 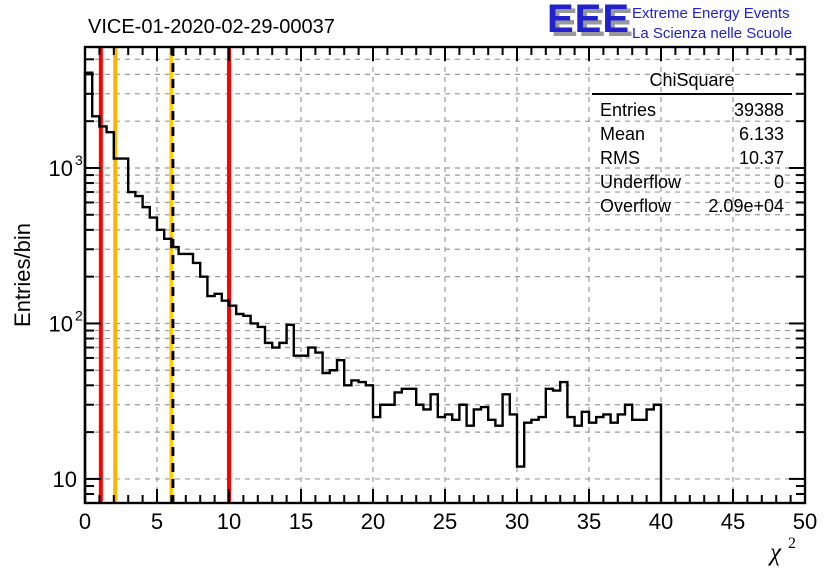 I want to click on y-axis-title: Entries/bin, so click(x=22, y=275).